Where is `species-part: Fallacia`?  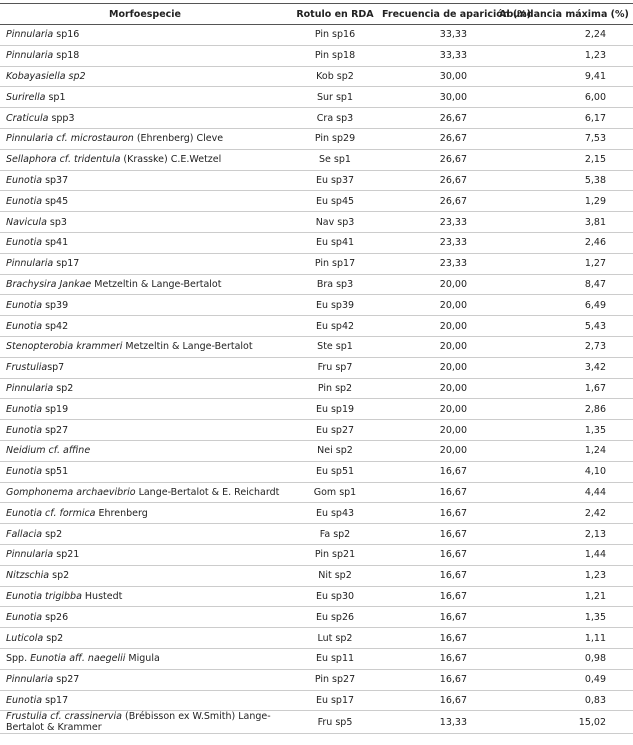 species-part: Fallacia is located at coordinates (24, 534).